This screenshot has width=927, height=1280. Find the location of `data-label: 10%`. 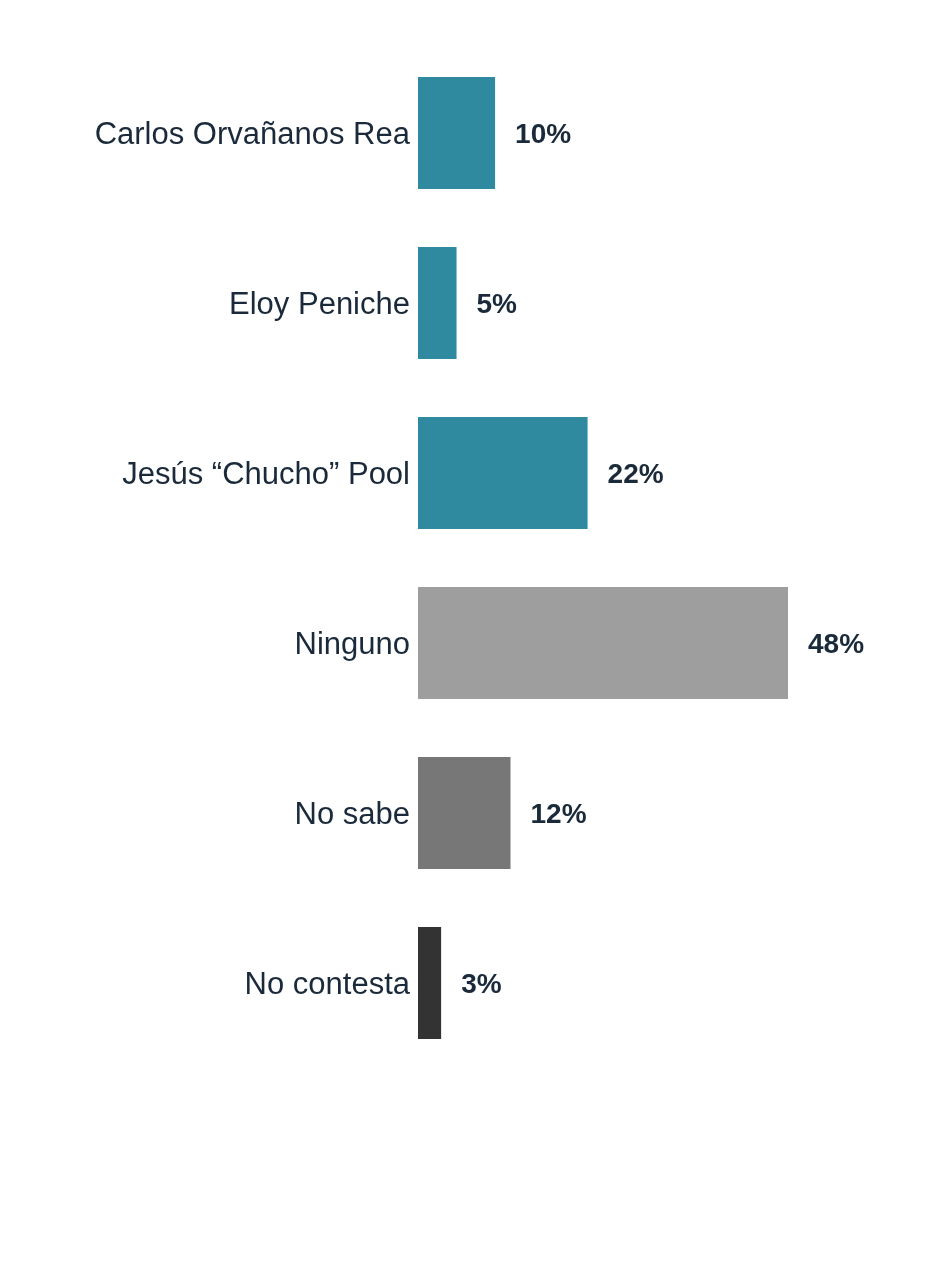

data-label: 10% is located at coordinates (543, 133).